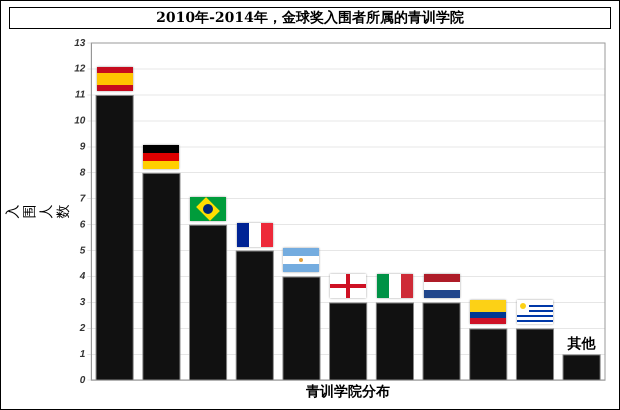 The width and height of the screenshot is (620, 410). I want to click on x-axis-title: 青训学院分布, so click(347, 391).